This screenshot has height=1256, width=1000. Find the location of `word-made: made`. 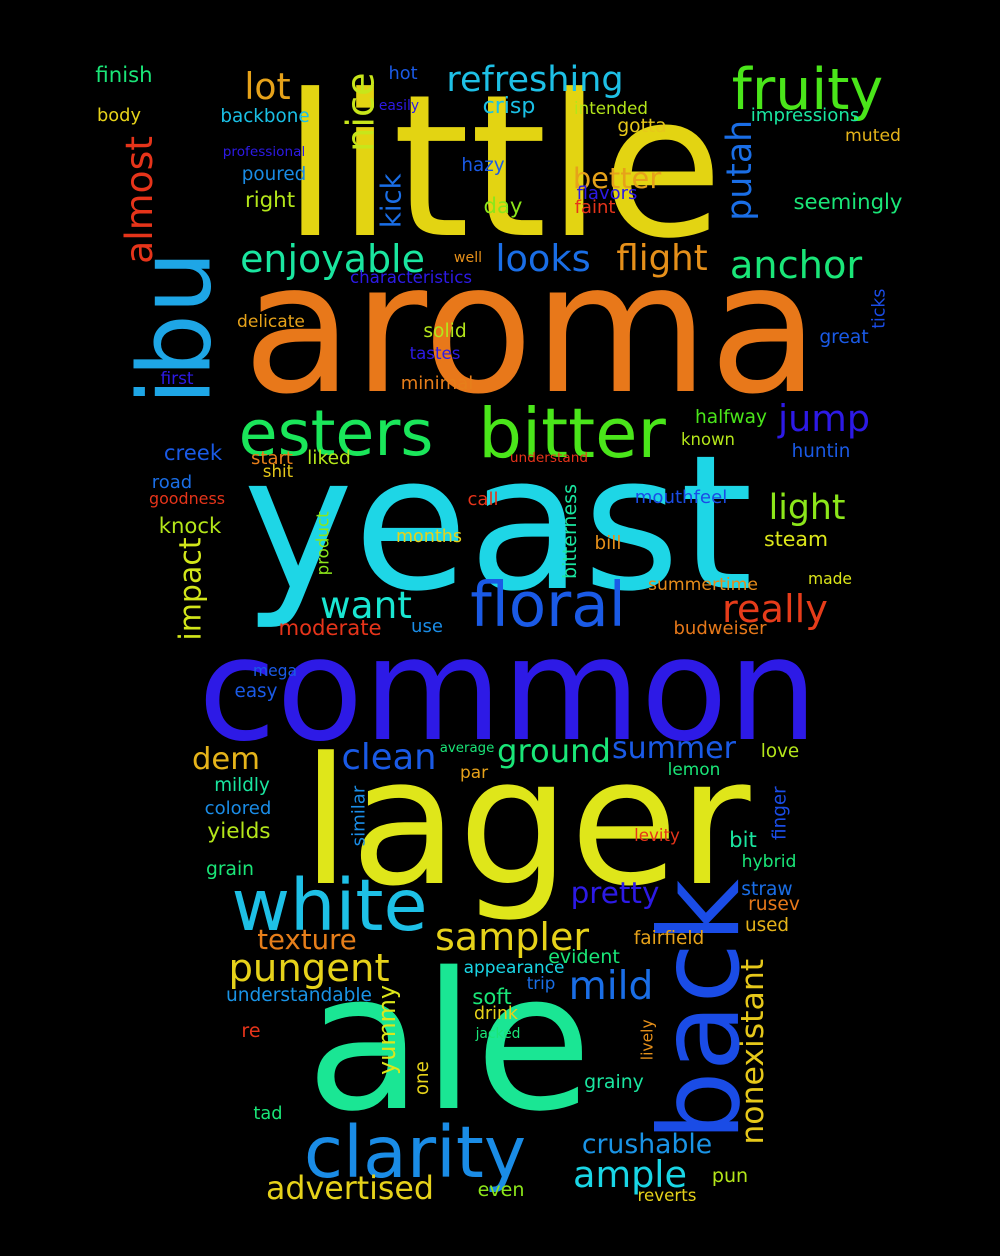

word-made: made is located at coordinates (830, 579).